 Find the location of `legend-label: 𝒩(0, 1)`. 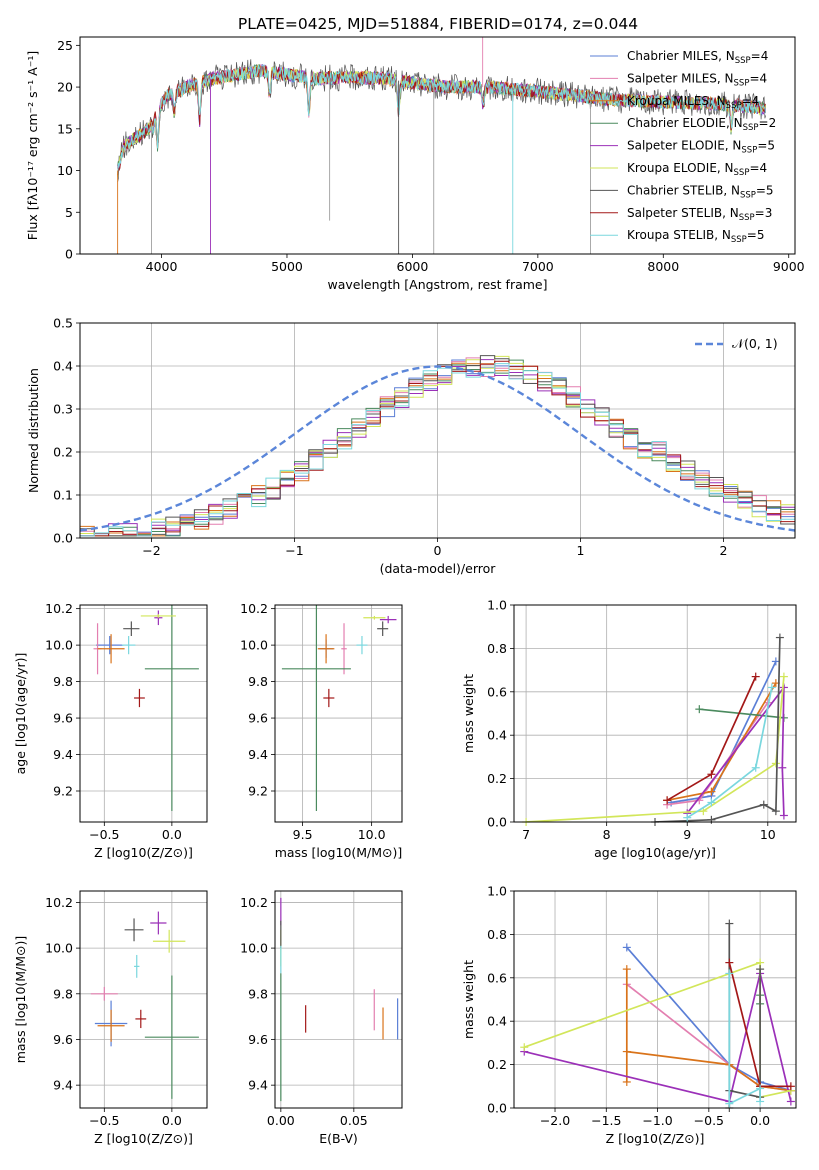

legend-label: 𝒩(0, 1) is located at coordinates (755, 343).